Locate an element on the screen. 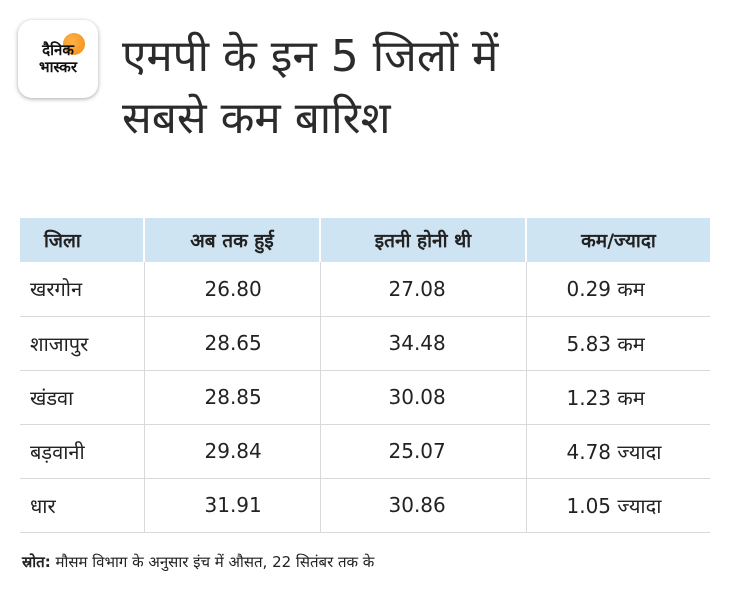 This screenshot has height=592, width=730. table-row: शाजापुर 28.65 34.48 5.83 कम is located at coordinates (365, 343).